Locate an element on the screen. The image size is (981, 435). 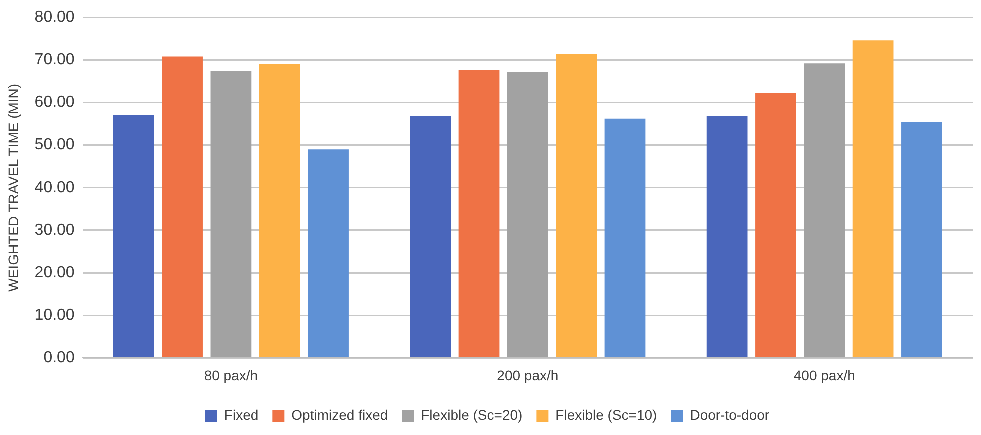
y-tick-label: 40.00 is located at coordinates (54, 187).